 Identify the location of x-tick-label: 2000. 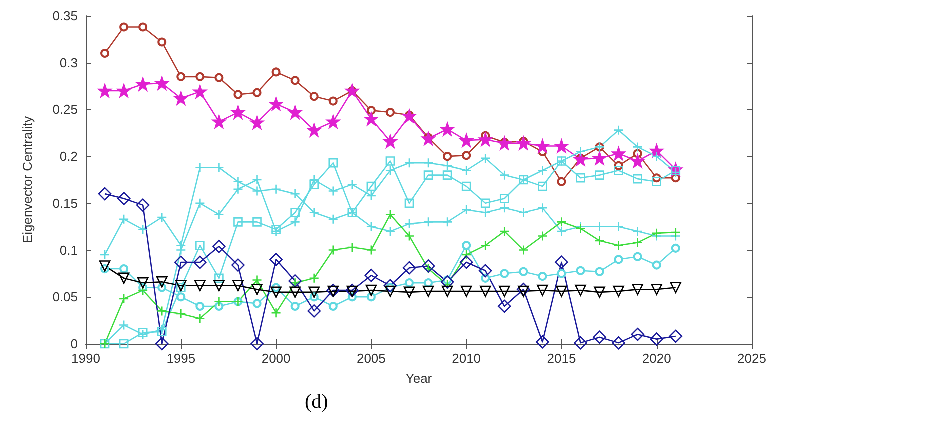
(276, 358).